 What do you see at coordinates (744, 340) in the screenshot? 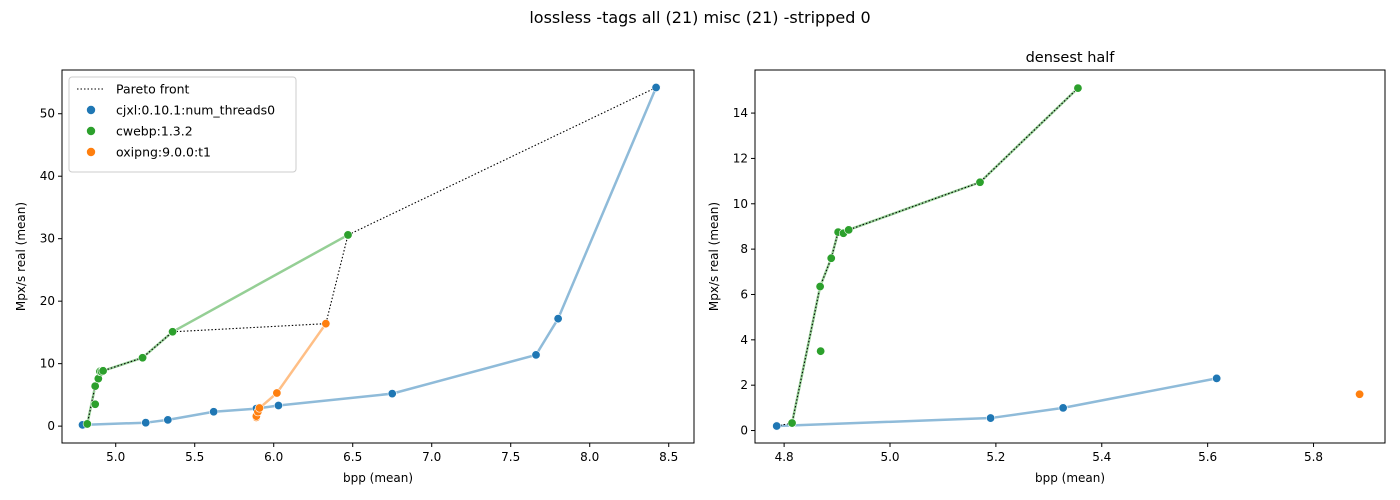
I see `y-tick-label: 4` at bounding box center [744, 340].